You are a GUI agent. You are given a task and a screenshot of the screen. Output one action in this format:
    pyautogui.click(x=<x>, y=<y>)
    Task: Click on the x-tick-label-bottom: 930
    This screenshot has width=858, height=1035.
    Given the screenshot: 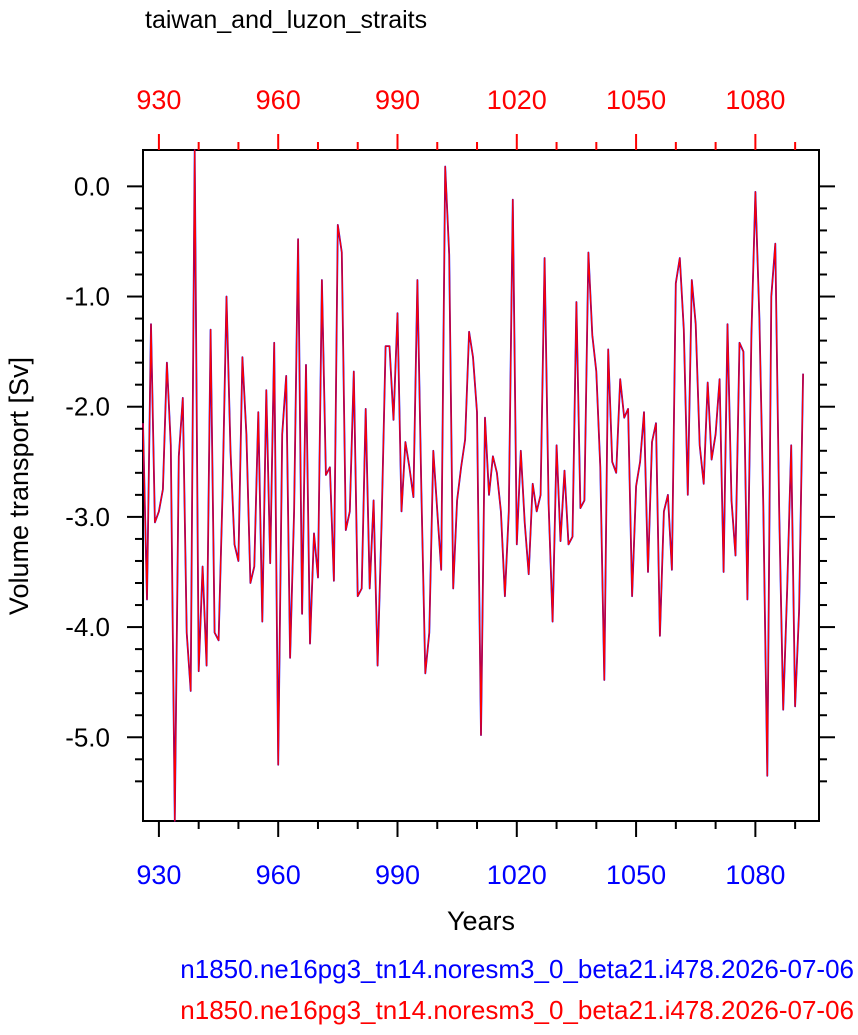 What is the action you would take?
    pyautogui.click(x=158, y=875)
    